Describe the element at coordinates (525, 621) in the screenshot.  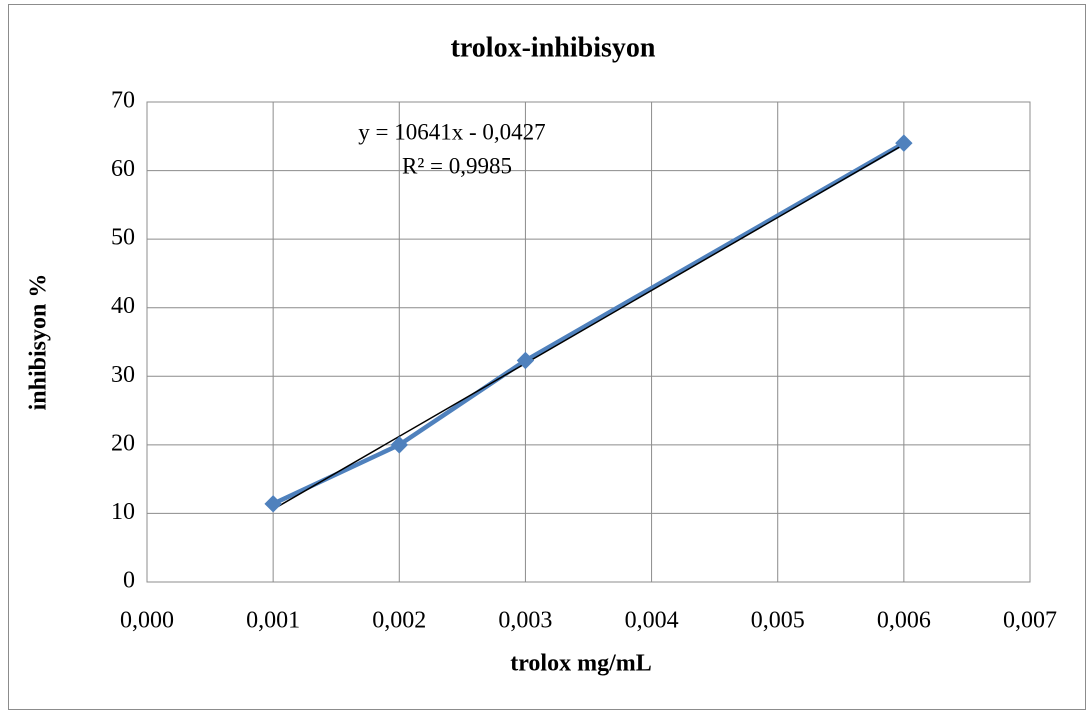
I see `x-tick-label: 0,003` at that location.